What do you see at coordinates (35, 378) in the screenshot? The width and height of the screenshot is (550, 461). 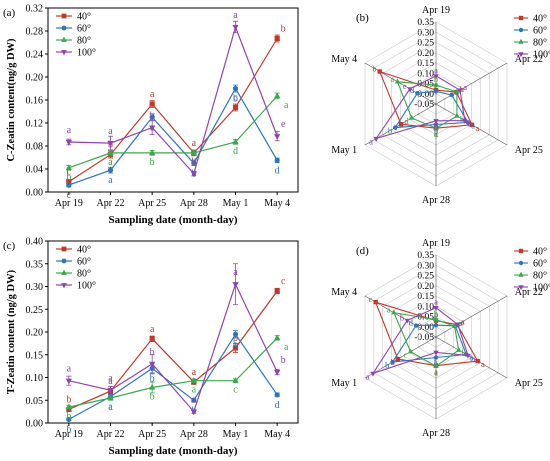 I see `y-tick-label: 0.10` at bounding box center [35, 378].